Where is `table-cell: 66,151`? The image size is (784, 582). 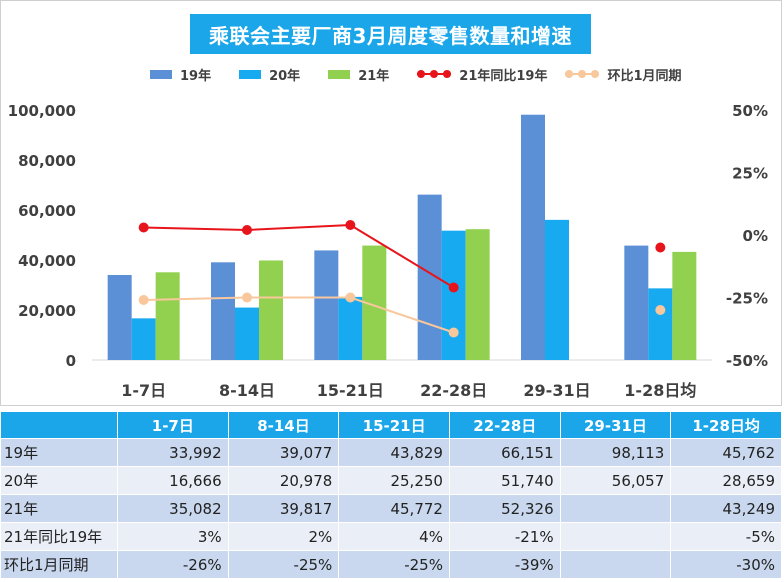
table-cell: 66,151 is located at coordinates (504, 452).